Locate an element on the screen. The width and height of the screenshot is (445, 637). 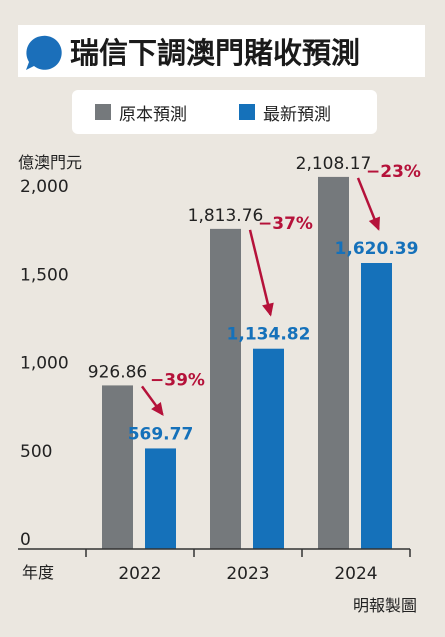
data-label-original-2023: 1,813.76 is located at coordinates (226, 216).